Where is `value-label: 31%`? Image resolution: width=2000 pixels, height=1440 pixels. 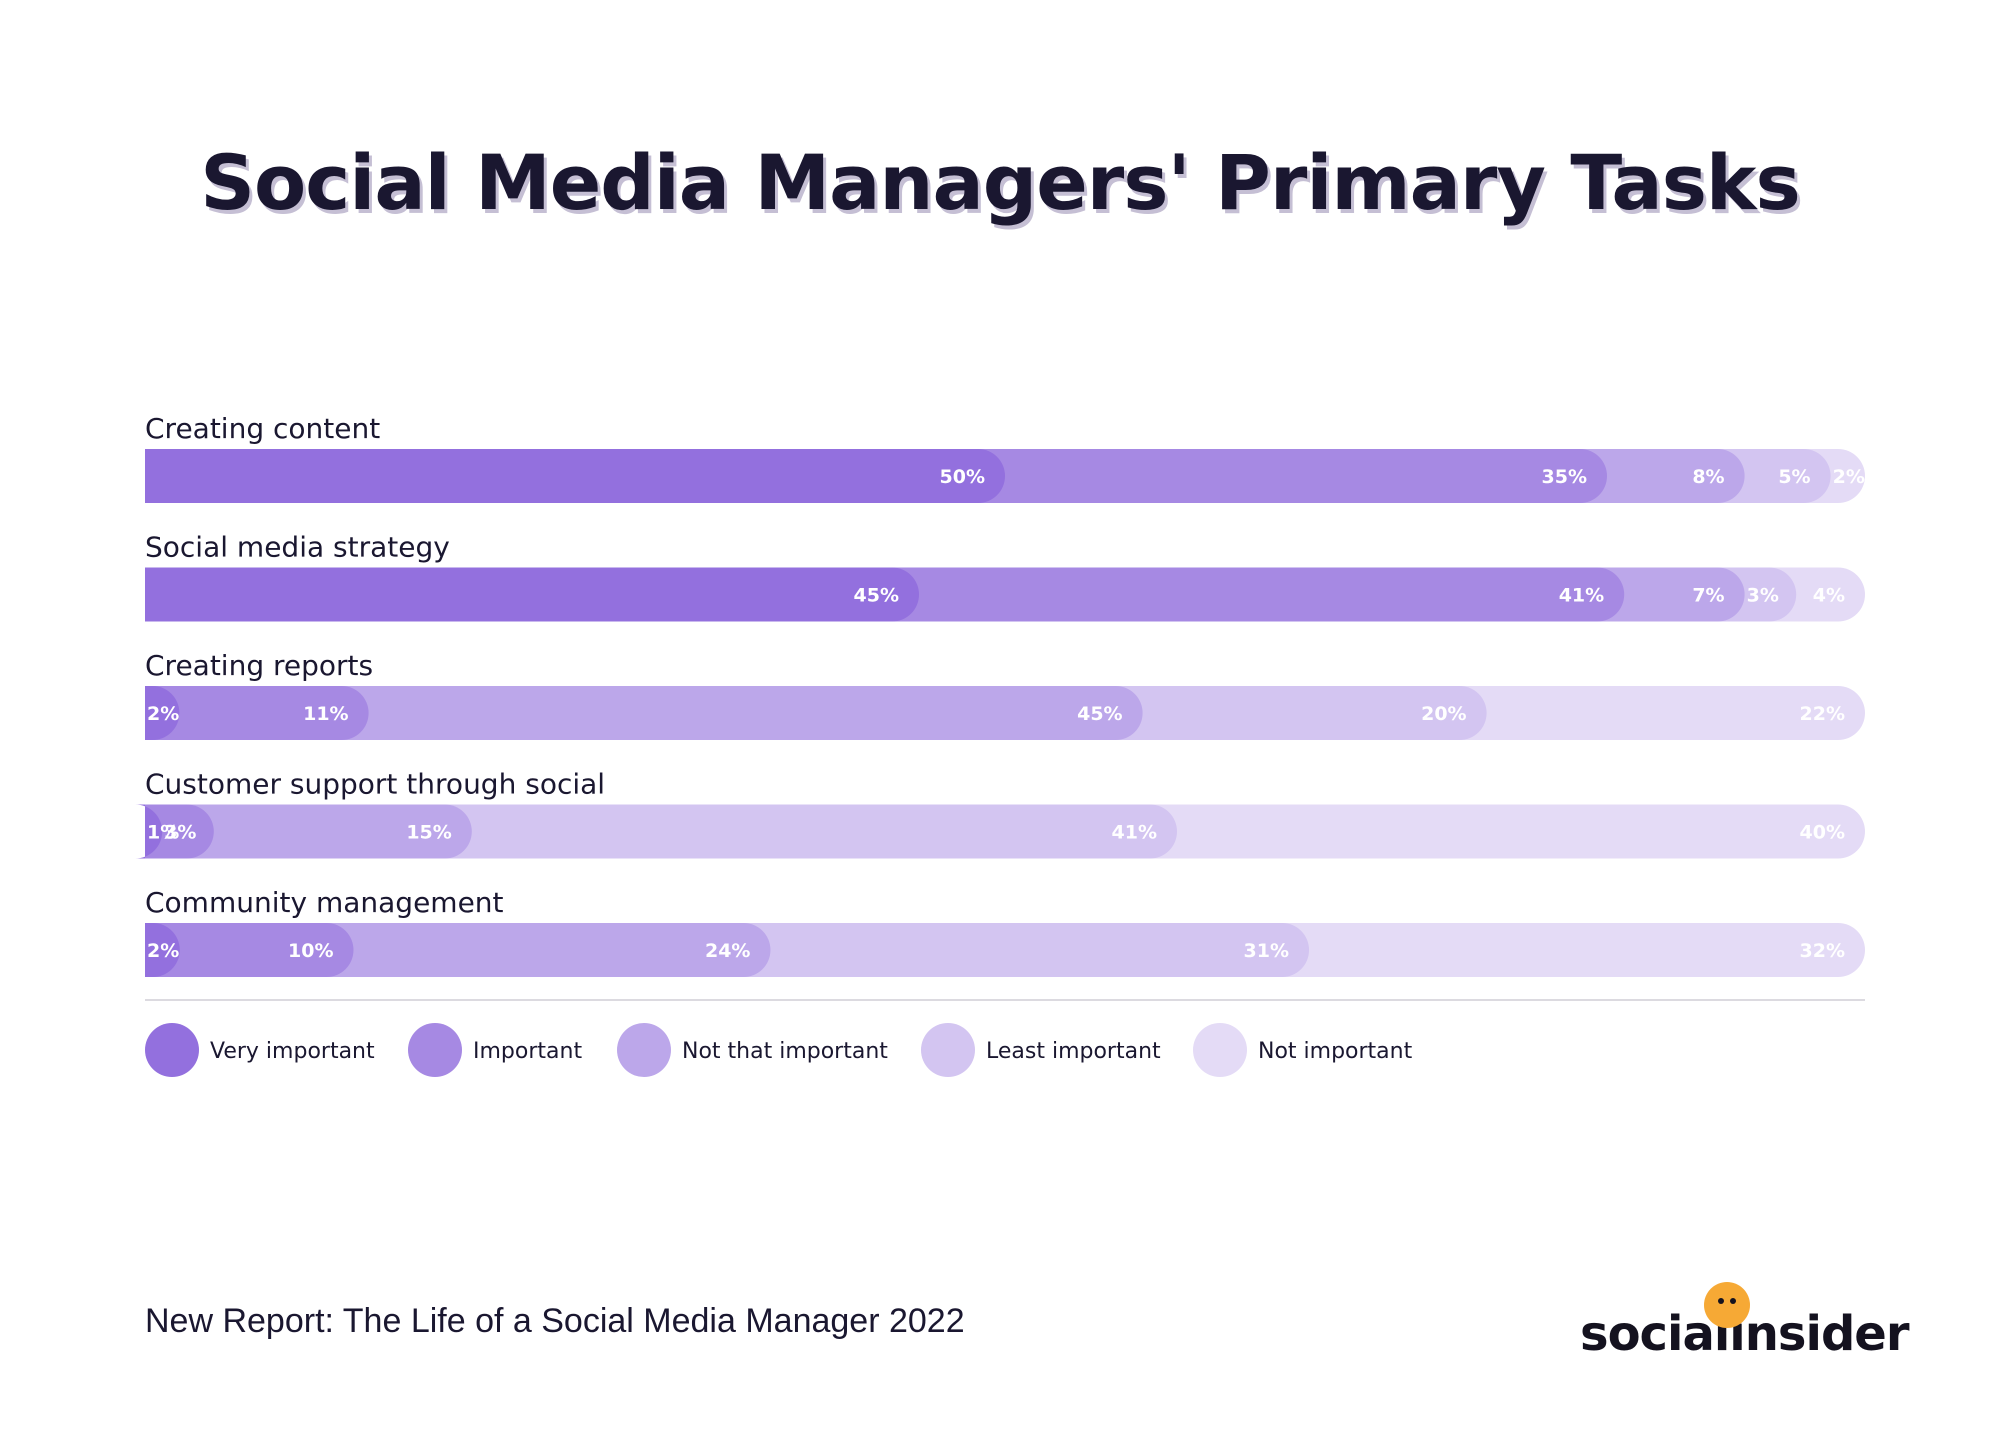 value-label: 31% is located at coordinates (1266, 951).